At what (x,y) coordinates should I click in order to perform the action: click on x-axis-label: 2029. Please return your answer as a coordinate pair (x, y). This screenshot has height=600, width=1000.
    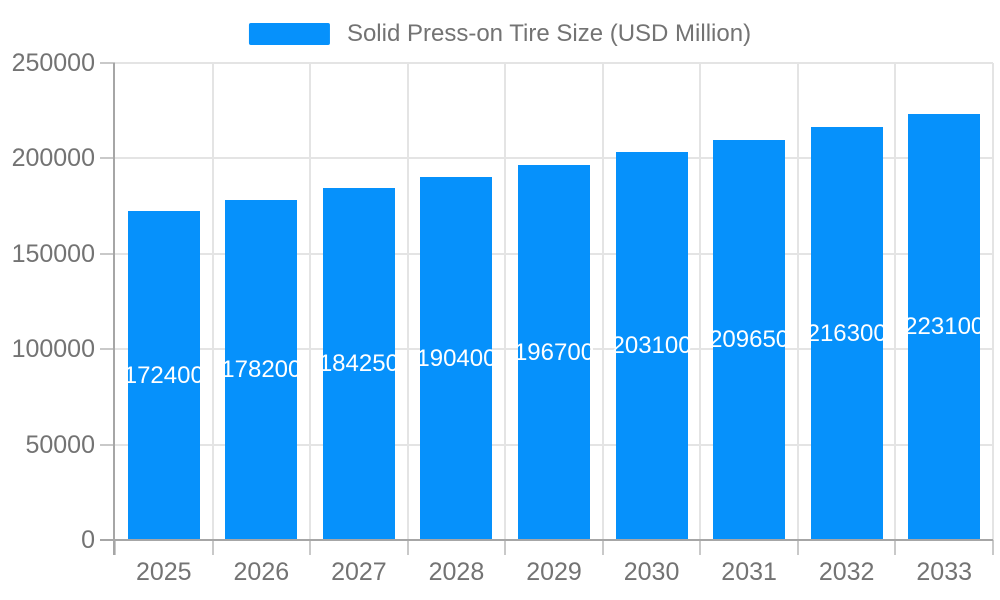
    Looking at the image, I should click on (554, 572).